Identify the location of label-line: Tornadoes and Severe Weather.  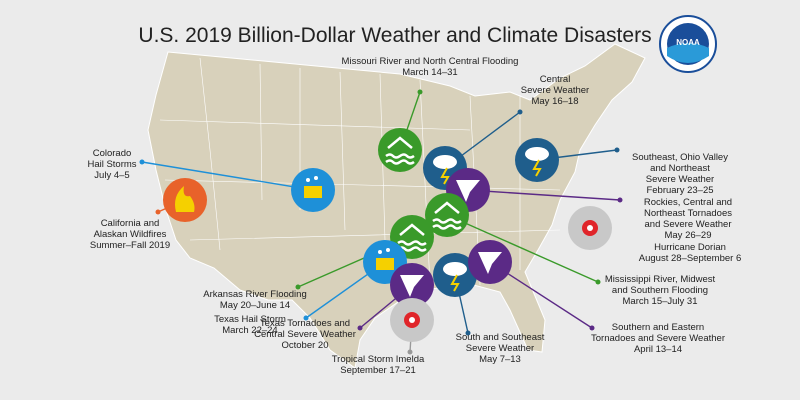
(658, 338).